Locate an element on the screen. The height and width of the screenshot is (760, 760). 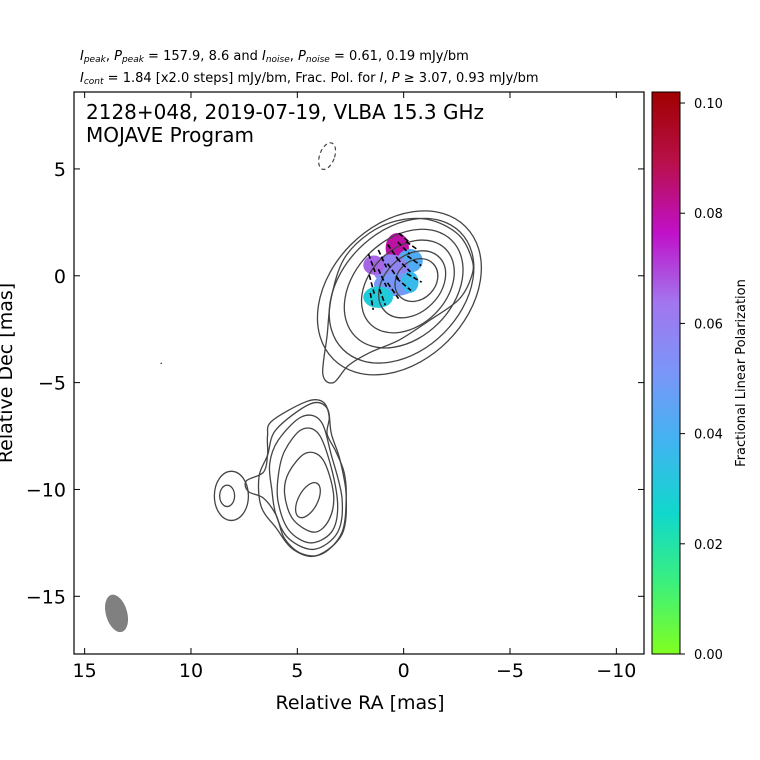
beam-ellipse is located at coordinates (117, 613).